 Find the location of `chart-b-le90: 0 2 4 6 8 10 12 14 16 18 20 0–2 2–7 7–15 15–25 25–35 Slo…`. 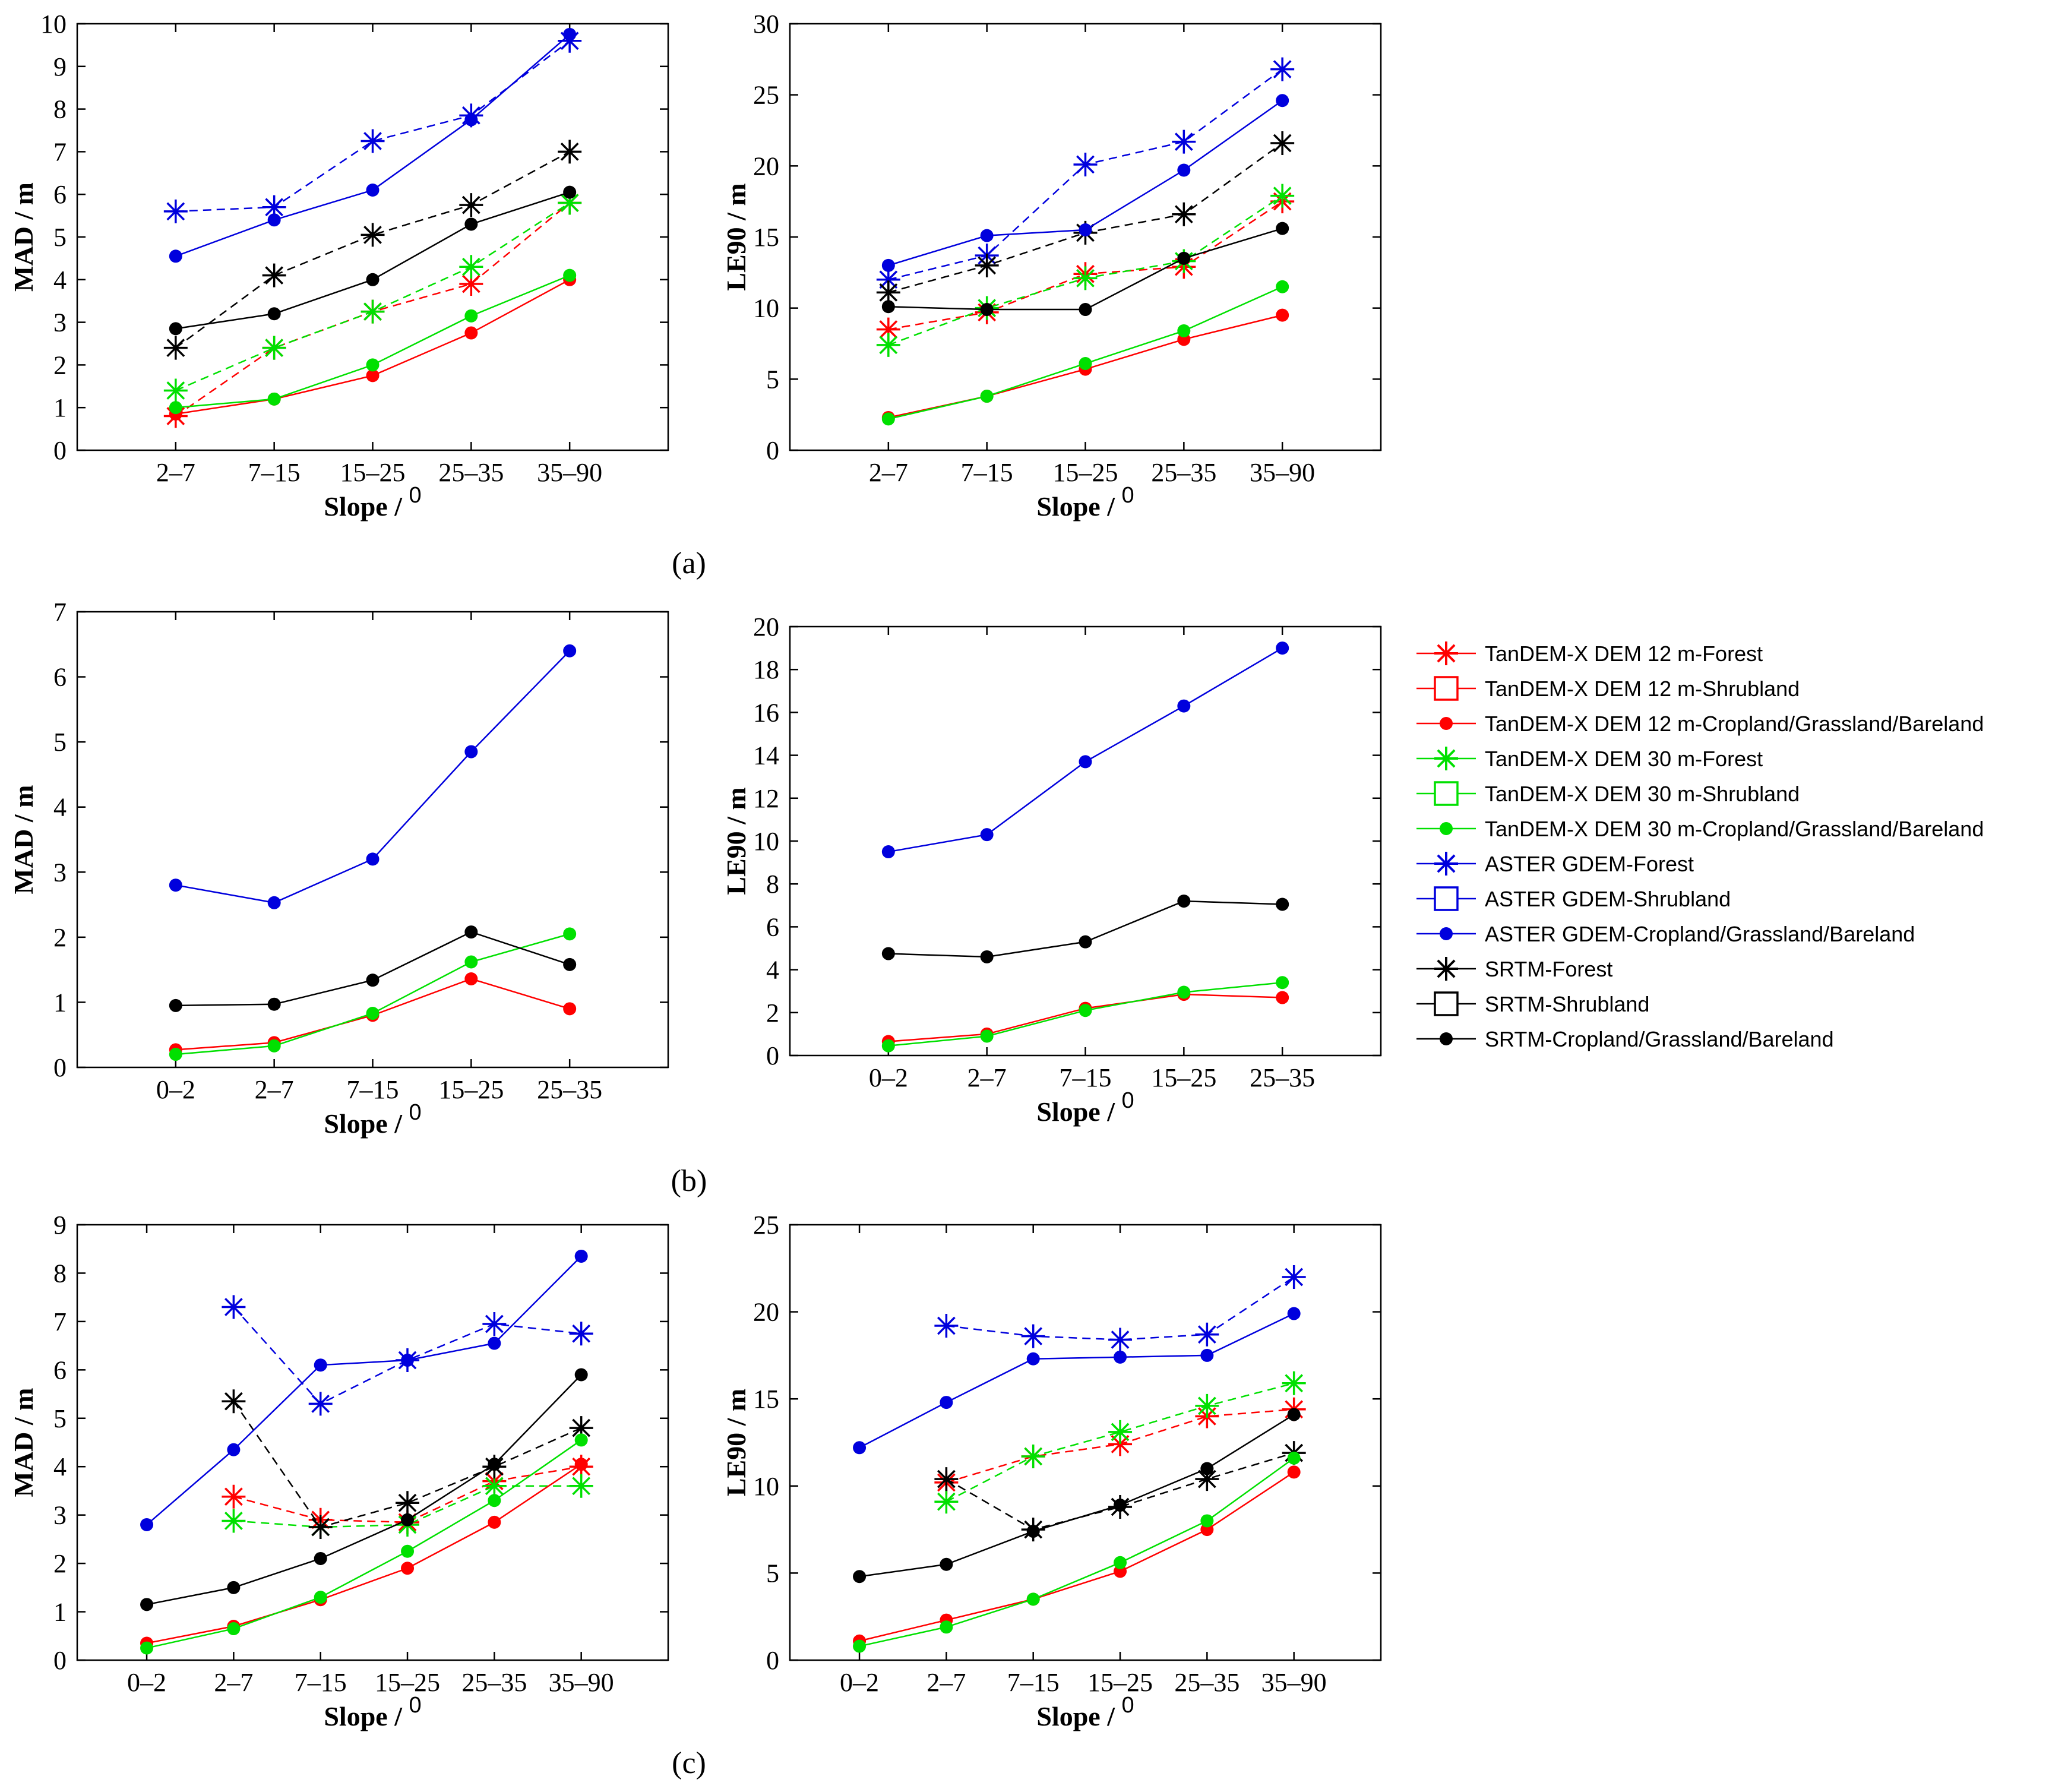

chart-b-le90: 0 2 4 6 8 10 12 14 16 18 20 0–2 2–7 7–15 15–25 25–35 Slo… is located at coordinates (1051, 869).